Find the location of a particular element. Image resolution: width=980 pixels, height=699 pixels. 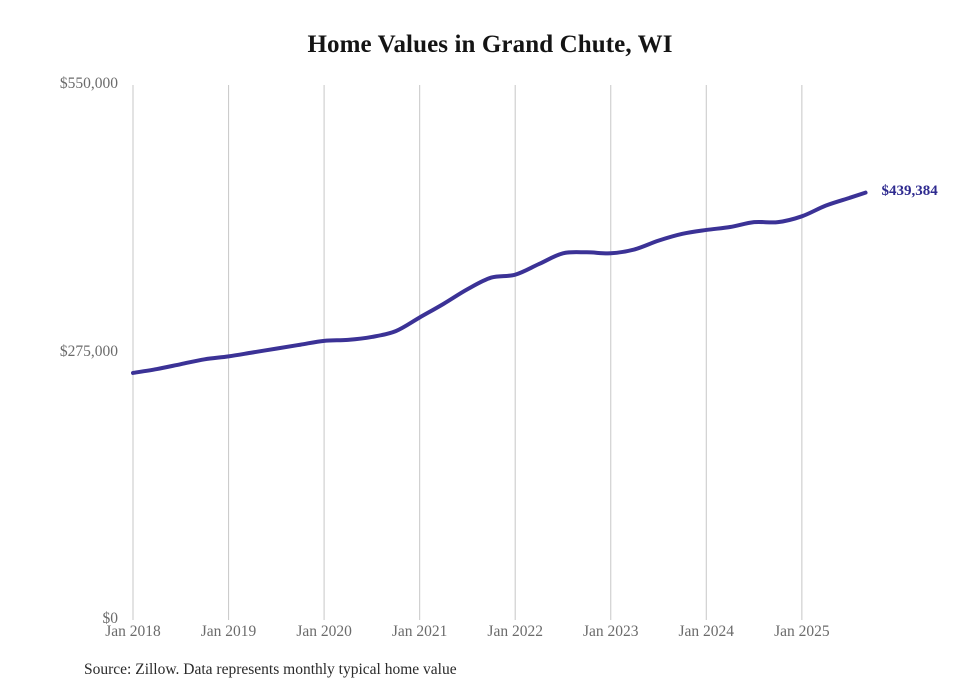

x-axis-tick-label: Jan 2018 is located at coordinates (133, 631).